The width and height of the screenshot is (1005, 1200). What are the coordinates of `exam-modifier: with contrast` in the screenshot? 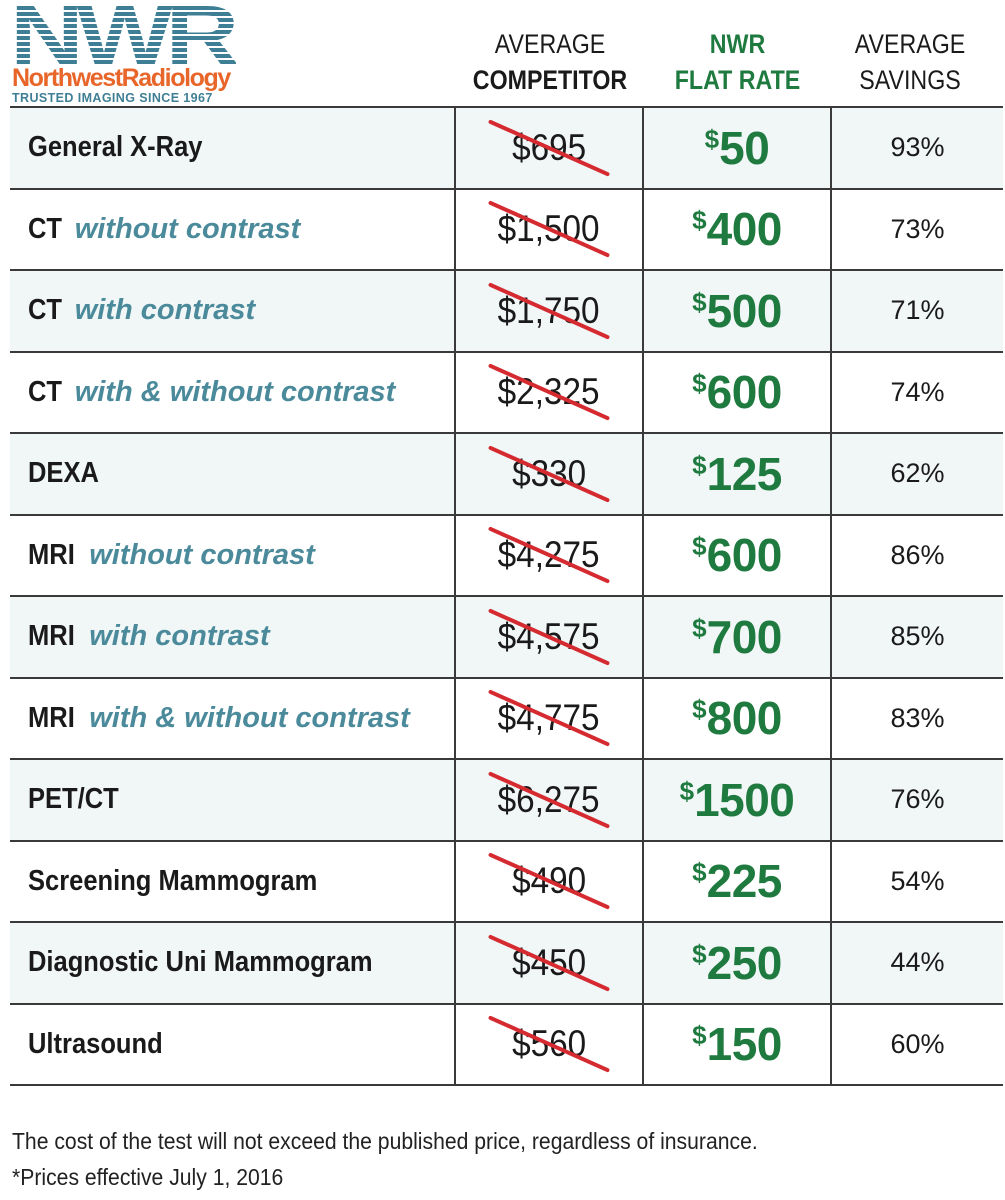 It's located at (179, 636).